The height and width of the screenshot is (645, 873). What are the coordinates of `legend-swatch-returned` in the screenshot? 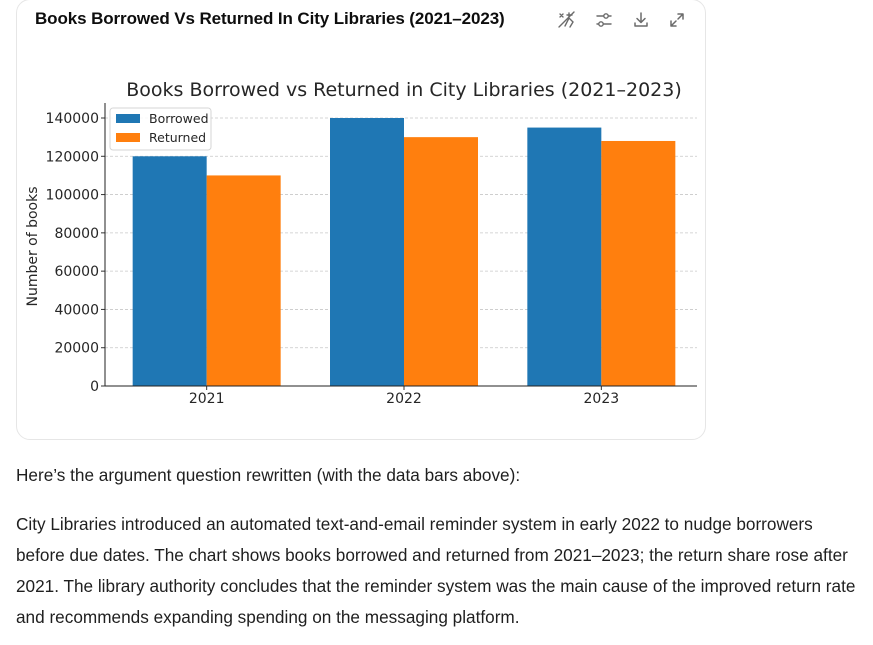 It's located at (128, 137).